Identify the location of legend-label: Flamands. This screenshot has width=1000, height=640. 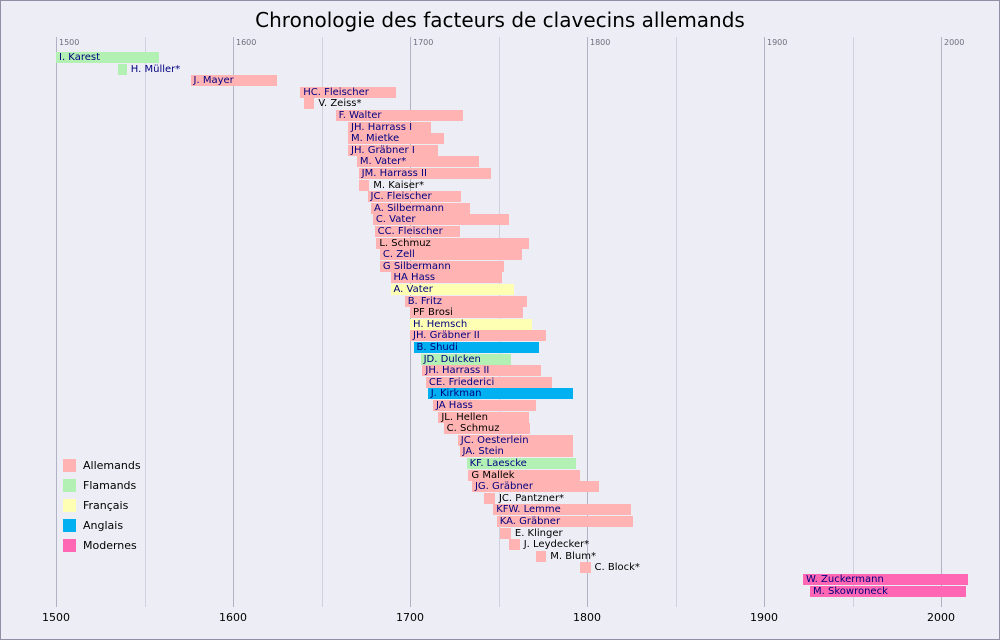
(110, 485).